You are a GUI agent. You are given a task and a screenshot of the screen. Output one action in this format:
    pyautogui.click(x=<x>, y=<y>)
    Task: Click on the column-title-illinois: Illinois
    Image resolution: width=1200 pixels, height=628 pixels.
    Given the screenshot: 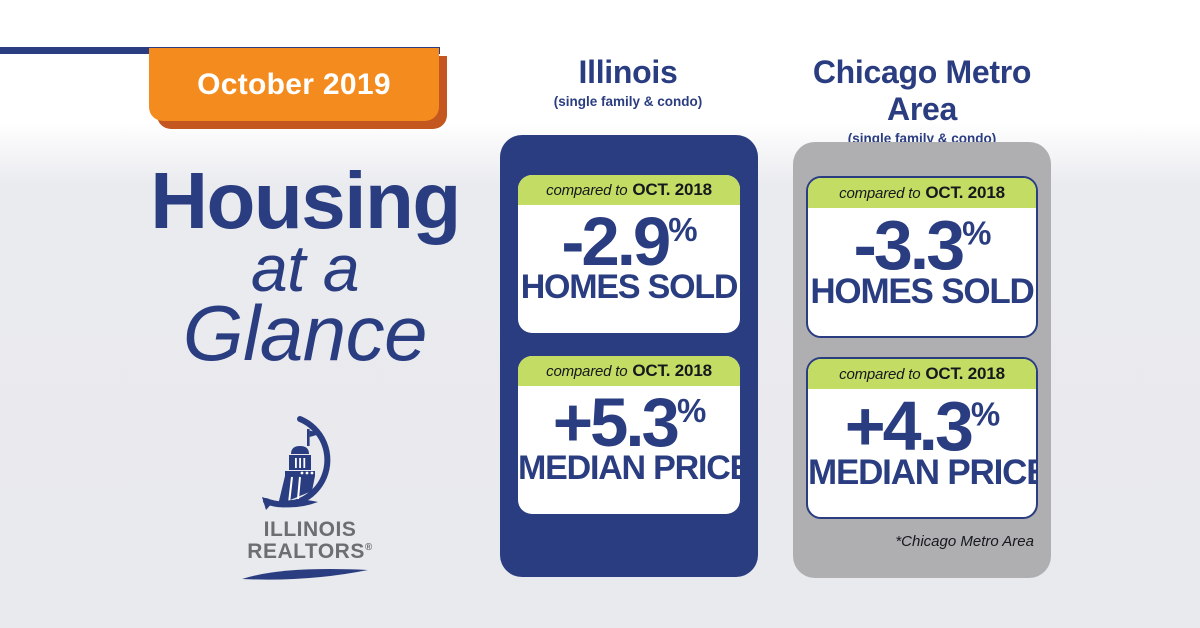 What is the action you would take?
    pyautogui.click(x=628, y=72)
    